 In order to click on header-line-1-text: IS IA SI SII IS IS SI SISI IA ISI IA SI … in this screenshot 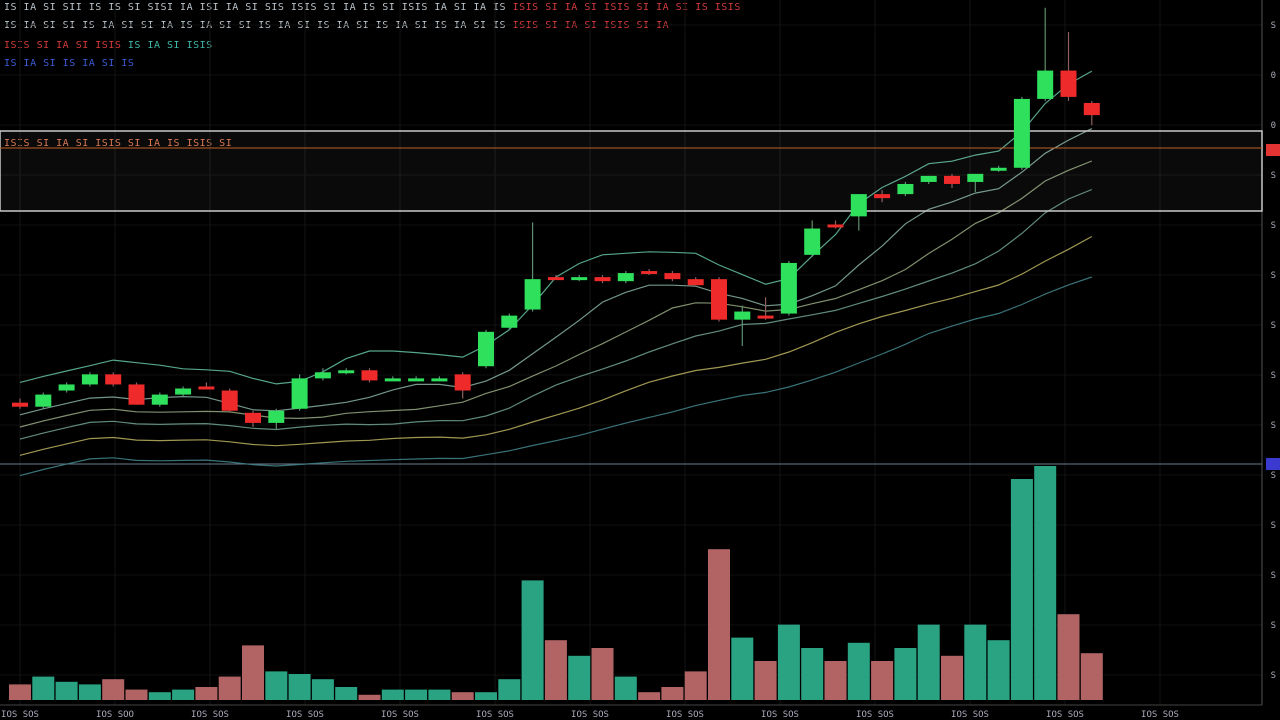, I will do `click(255, 7)`.